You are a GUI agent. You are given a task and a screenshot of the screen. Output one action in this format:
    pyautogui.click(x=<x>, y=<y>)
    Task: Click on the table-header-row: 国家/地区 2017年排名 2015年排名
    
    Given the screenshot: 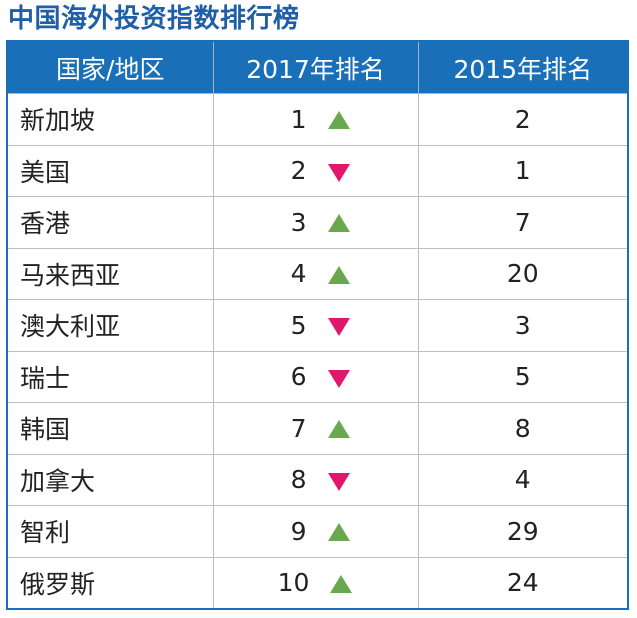 What is the action you would take?
    pyautogui.click(x=317, y=67)
    